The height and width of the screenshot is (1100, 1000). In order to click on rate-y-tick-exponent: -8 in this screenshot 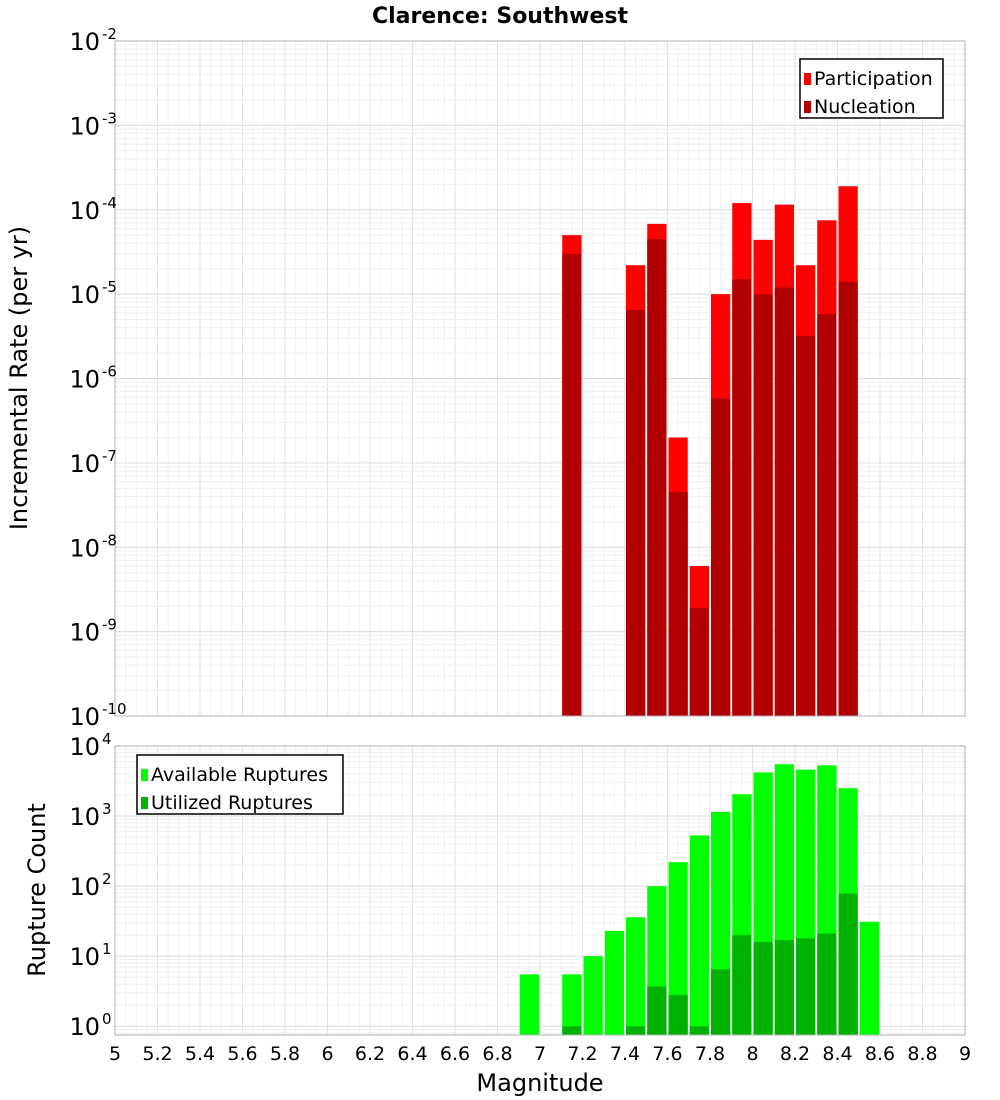, I will do `click(109, 540)`.